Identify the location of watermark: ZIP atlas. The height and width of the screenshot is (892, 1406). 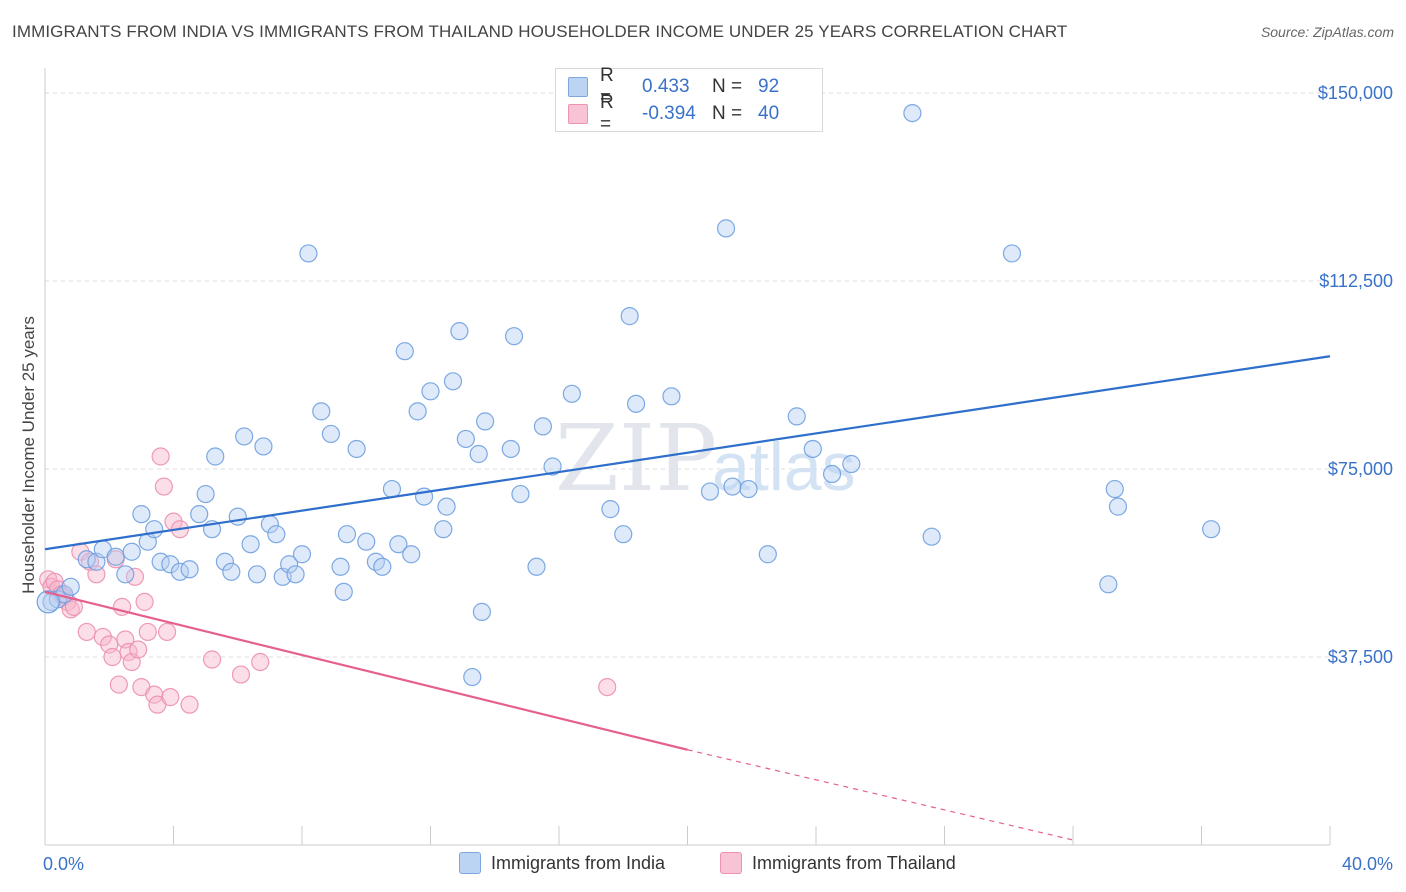
(705, 458).